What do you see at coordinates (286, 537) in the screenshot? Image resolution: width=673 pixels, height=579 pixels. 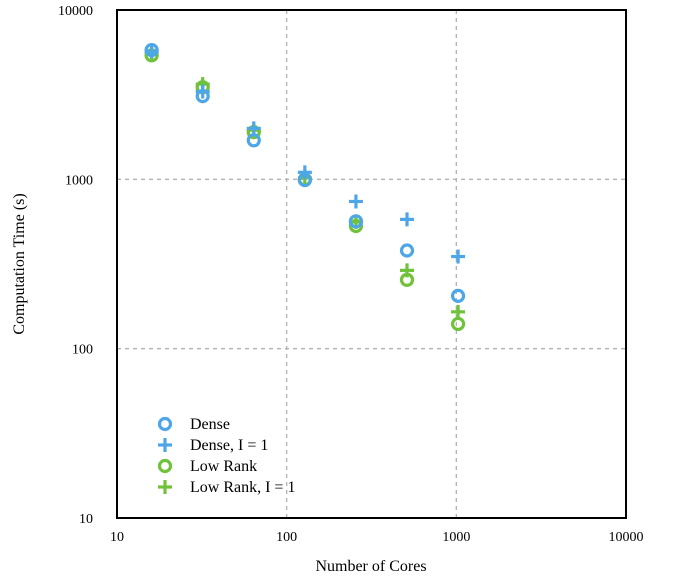 I see `x-tick-label: 100` at bounding box center [286, 537].